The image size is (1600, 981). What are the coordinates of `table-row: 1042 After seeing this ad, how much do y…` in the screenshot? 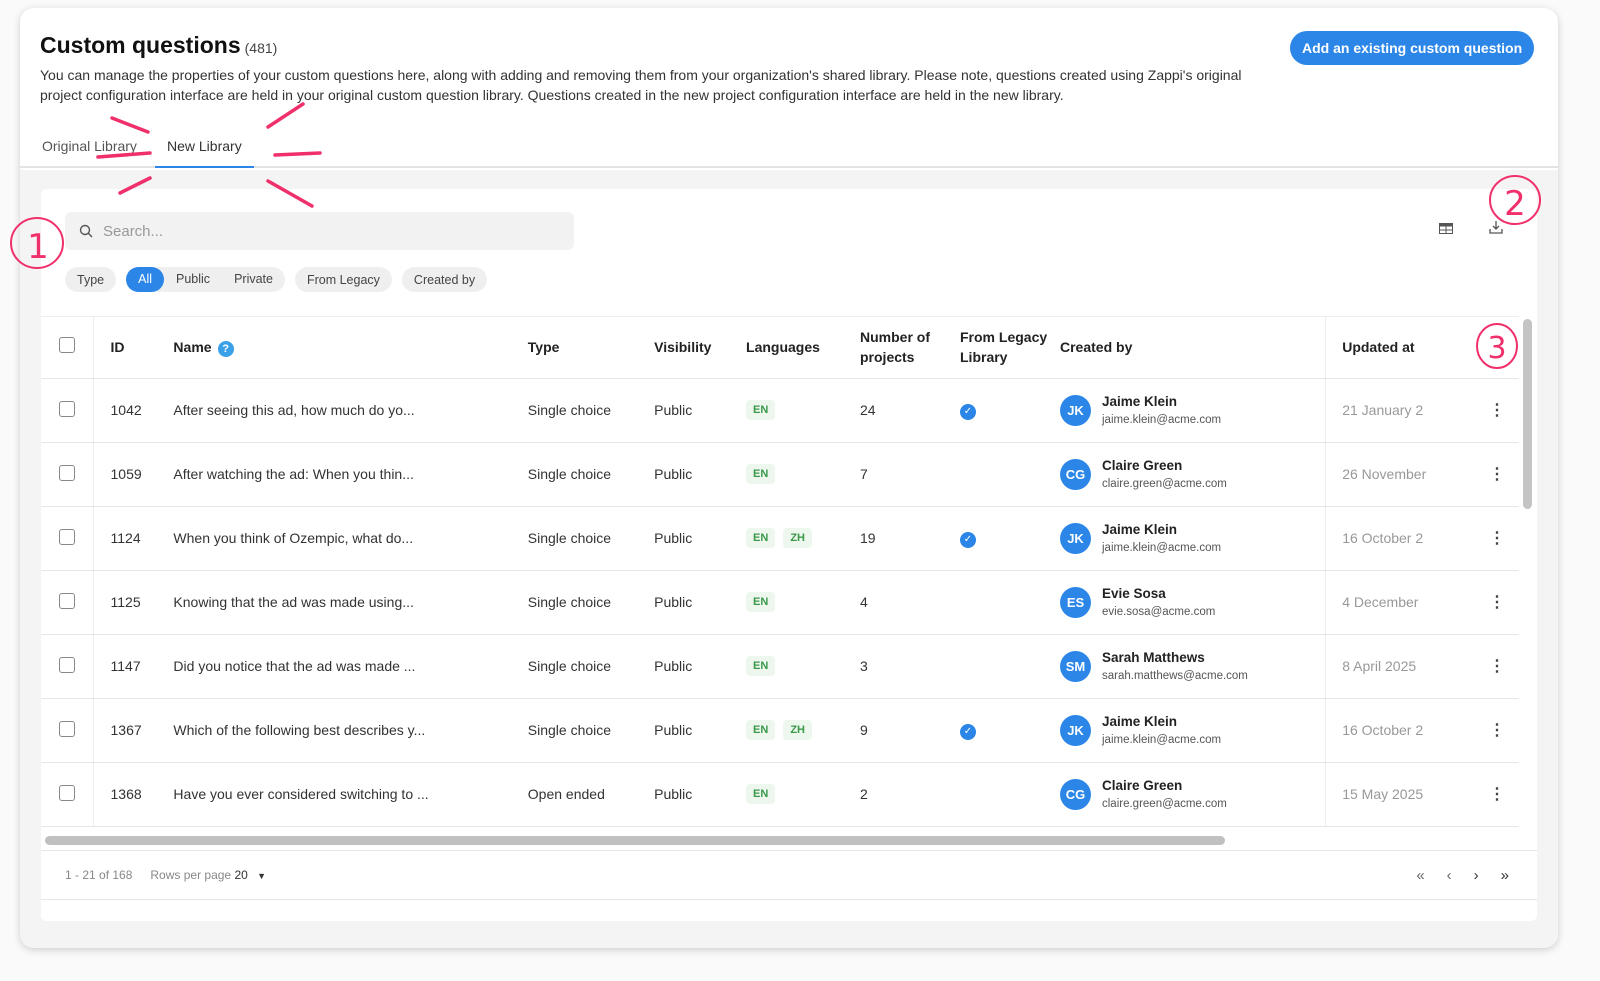 It's located at (780, 410).